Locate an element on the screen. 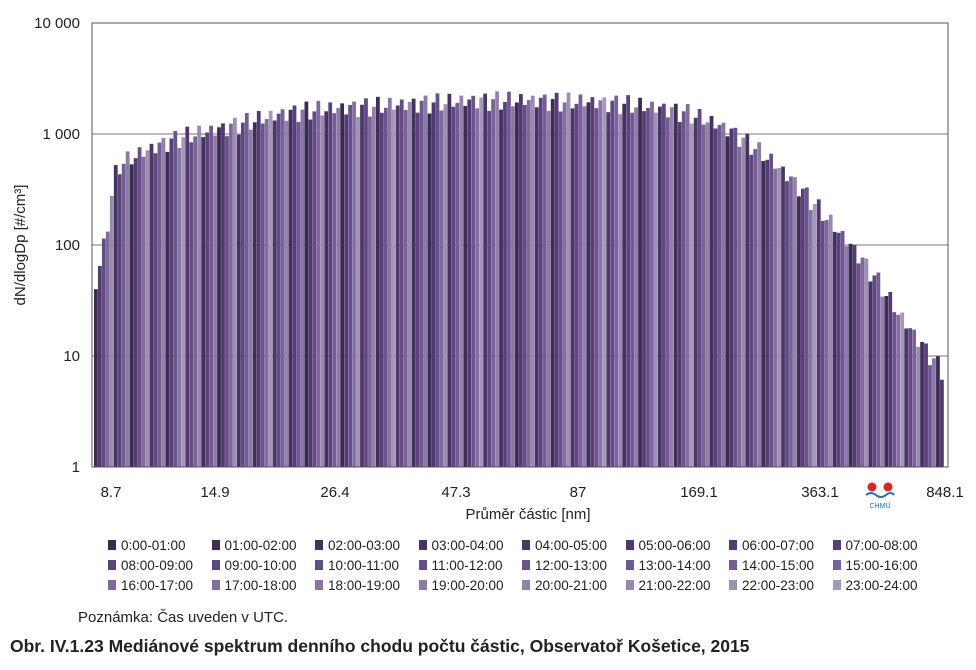  x-tick-label: 87 is located at coordinates (578, 492).